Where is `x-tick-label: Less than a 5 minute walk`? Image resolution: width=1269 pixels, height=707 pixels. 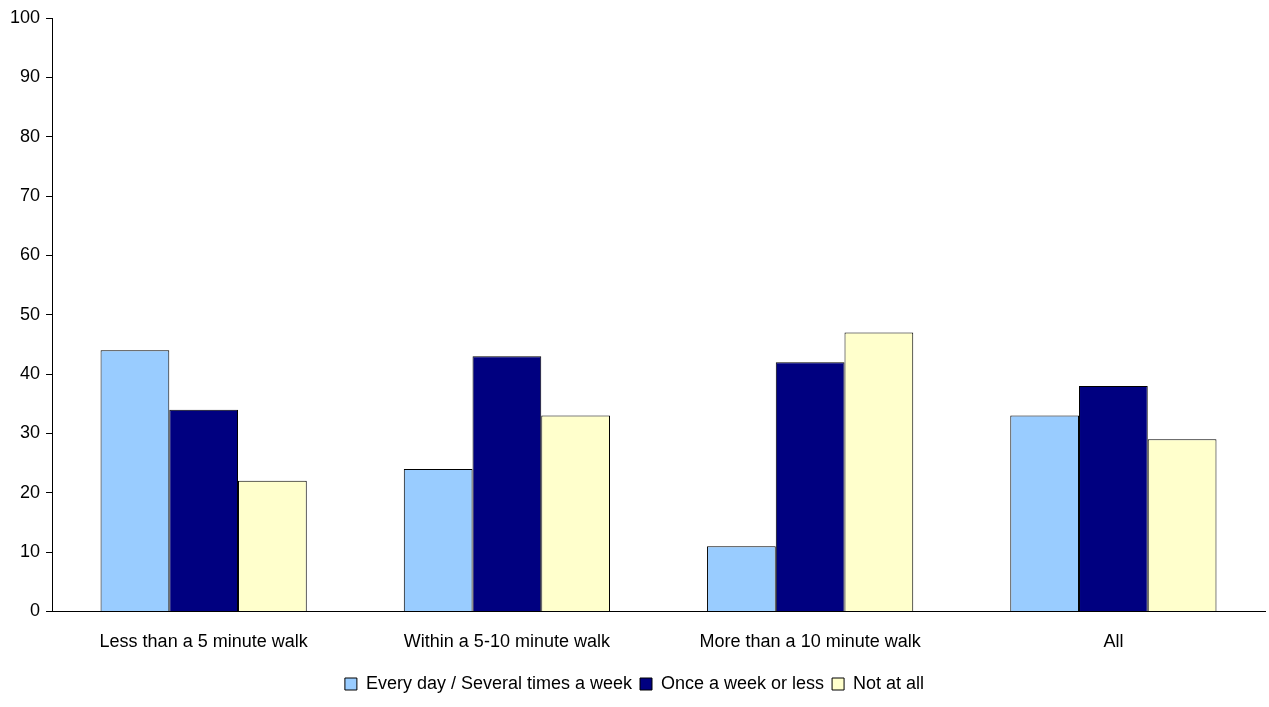
x-tick-label: Less than a 5 minute walk is located at coordinates (204, 641).